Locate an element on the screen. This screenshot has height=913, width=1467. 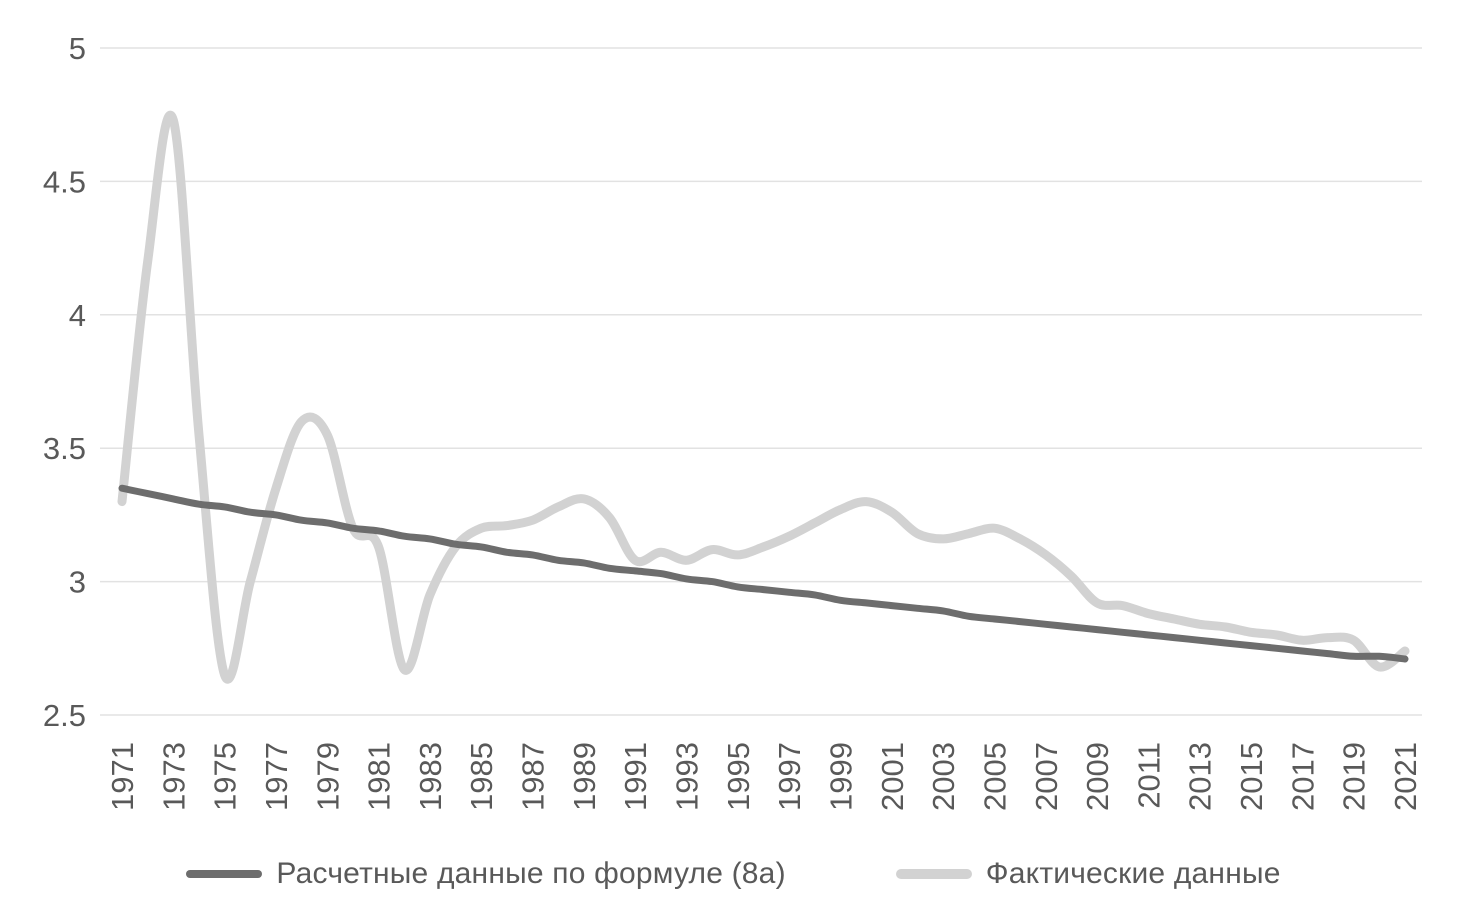
x-axis-tick-label: 1985 is located at coordinates (481, 776).